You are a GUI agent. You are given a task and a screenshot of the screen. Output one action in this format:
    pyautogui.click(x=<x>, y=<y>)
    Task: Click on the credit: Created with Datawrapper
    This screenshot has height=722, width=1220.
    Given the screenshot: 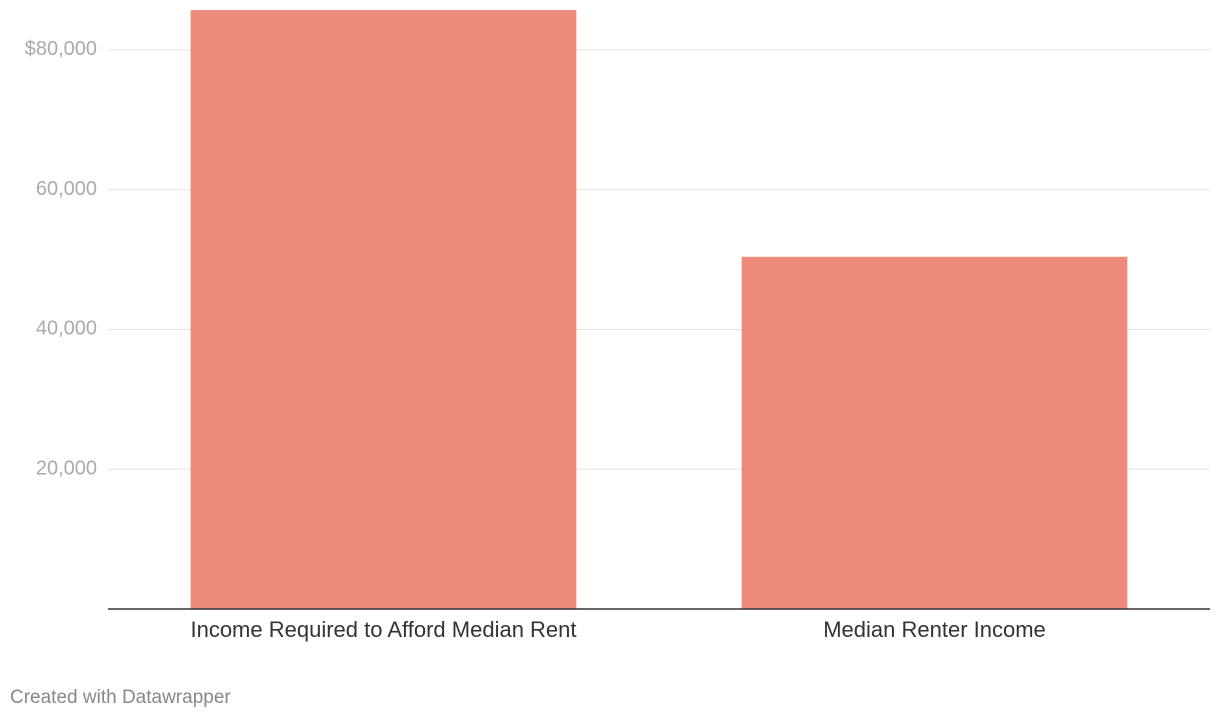 What is the action you would take?
    pyautogui.click(x=120, y=697)
    